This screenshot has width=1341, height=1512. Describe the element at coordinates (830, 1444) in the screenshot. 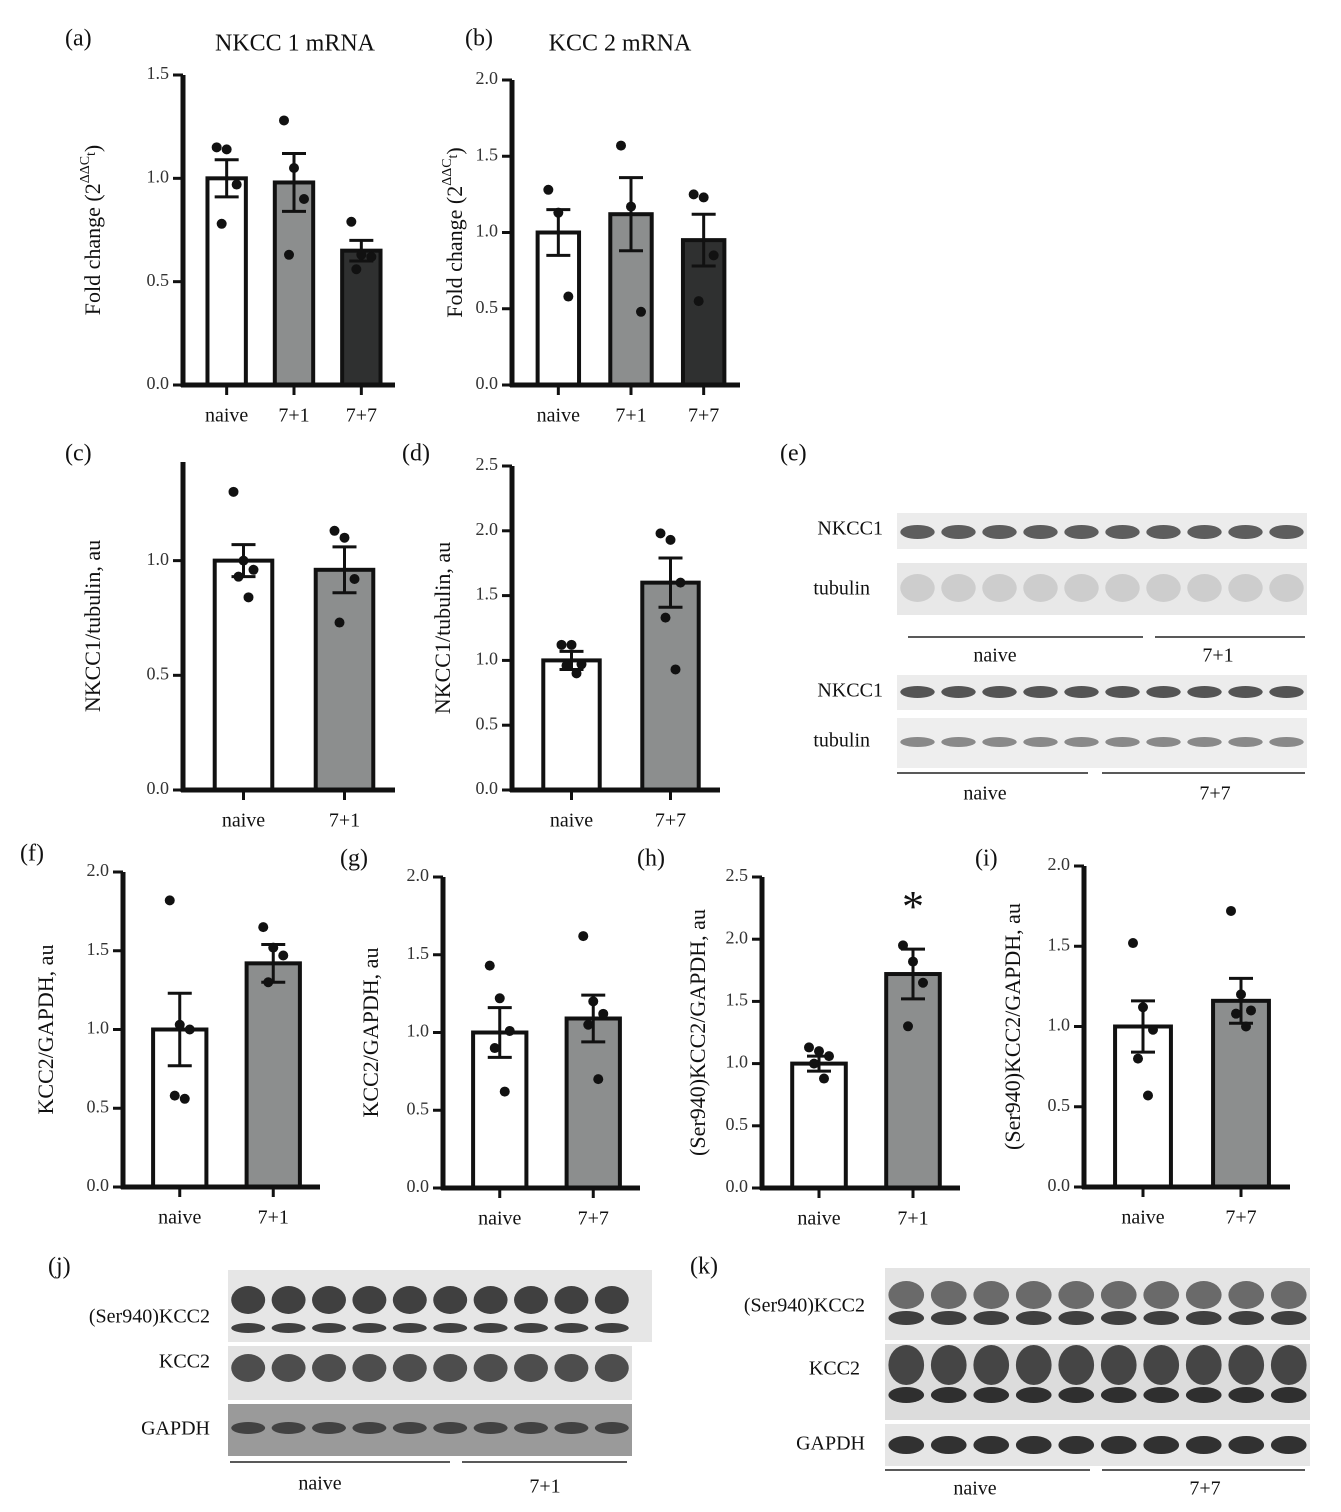

I see `row-label: GAPDH` at that location.